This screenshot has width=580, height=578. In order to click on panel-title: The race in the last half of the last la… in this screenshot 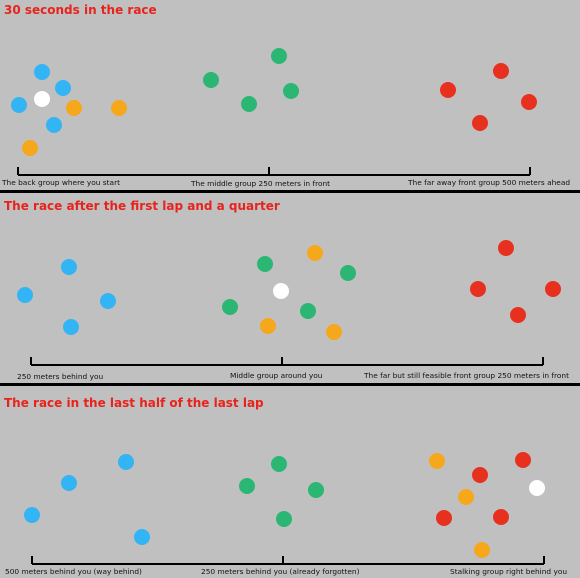, I will do `click(134, 403)`.